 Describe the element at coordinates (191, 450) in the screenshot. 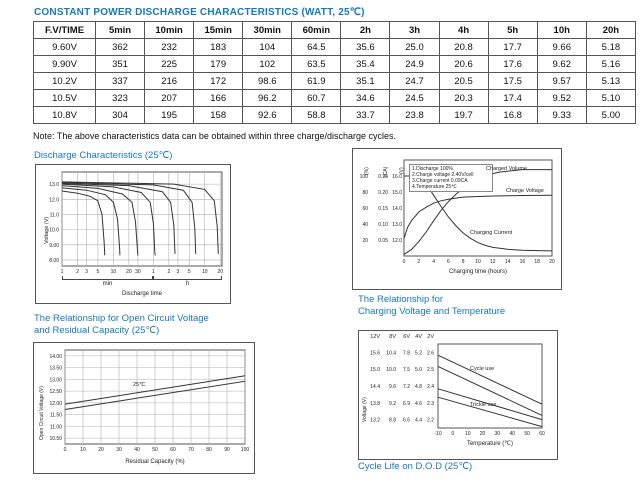

I see `svg-text: 70` at that location.